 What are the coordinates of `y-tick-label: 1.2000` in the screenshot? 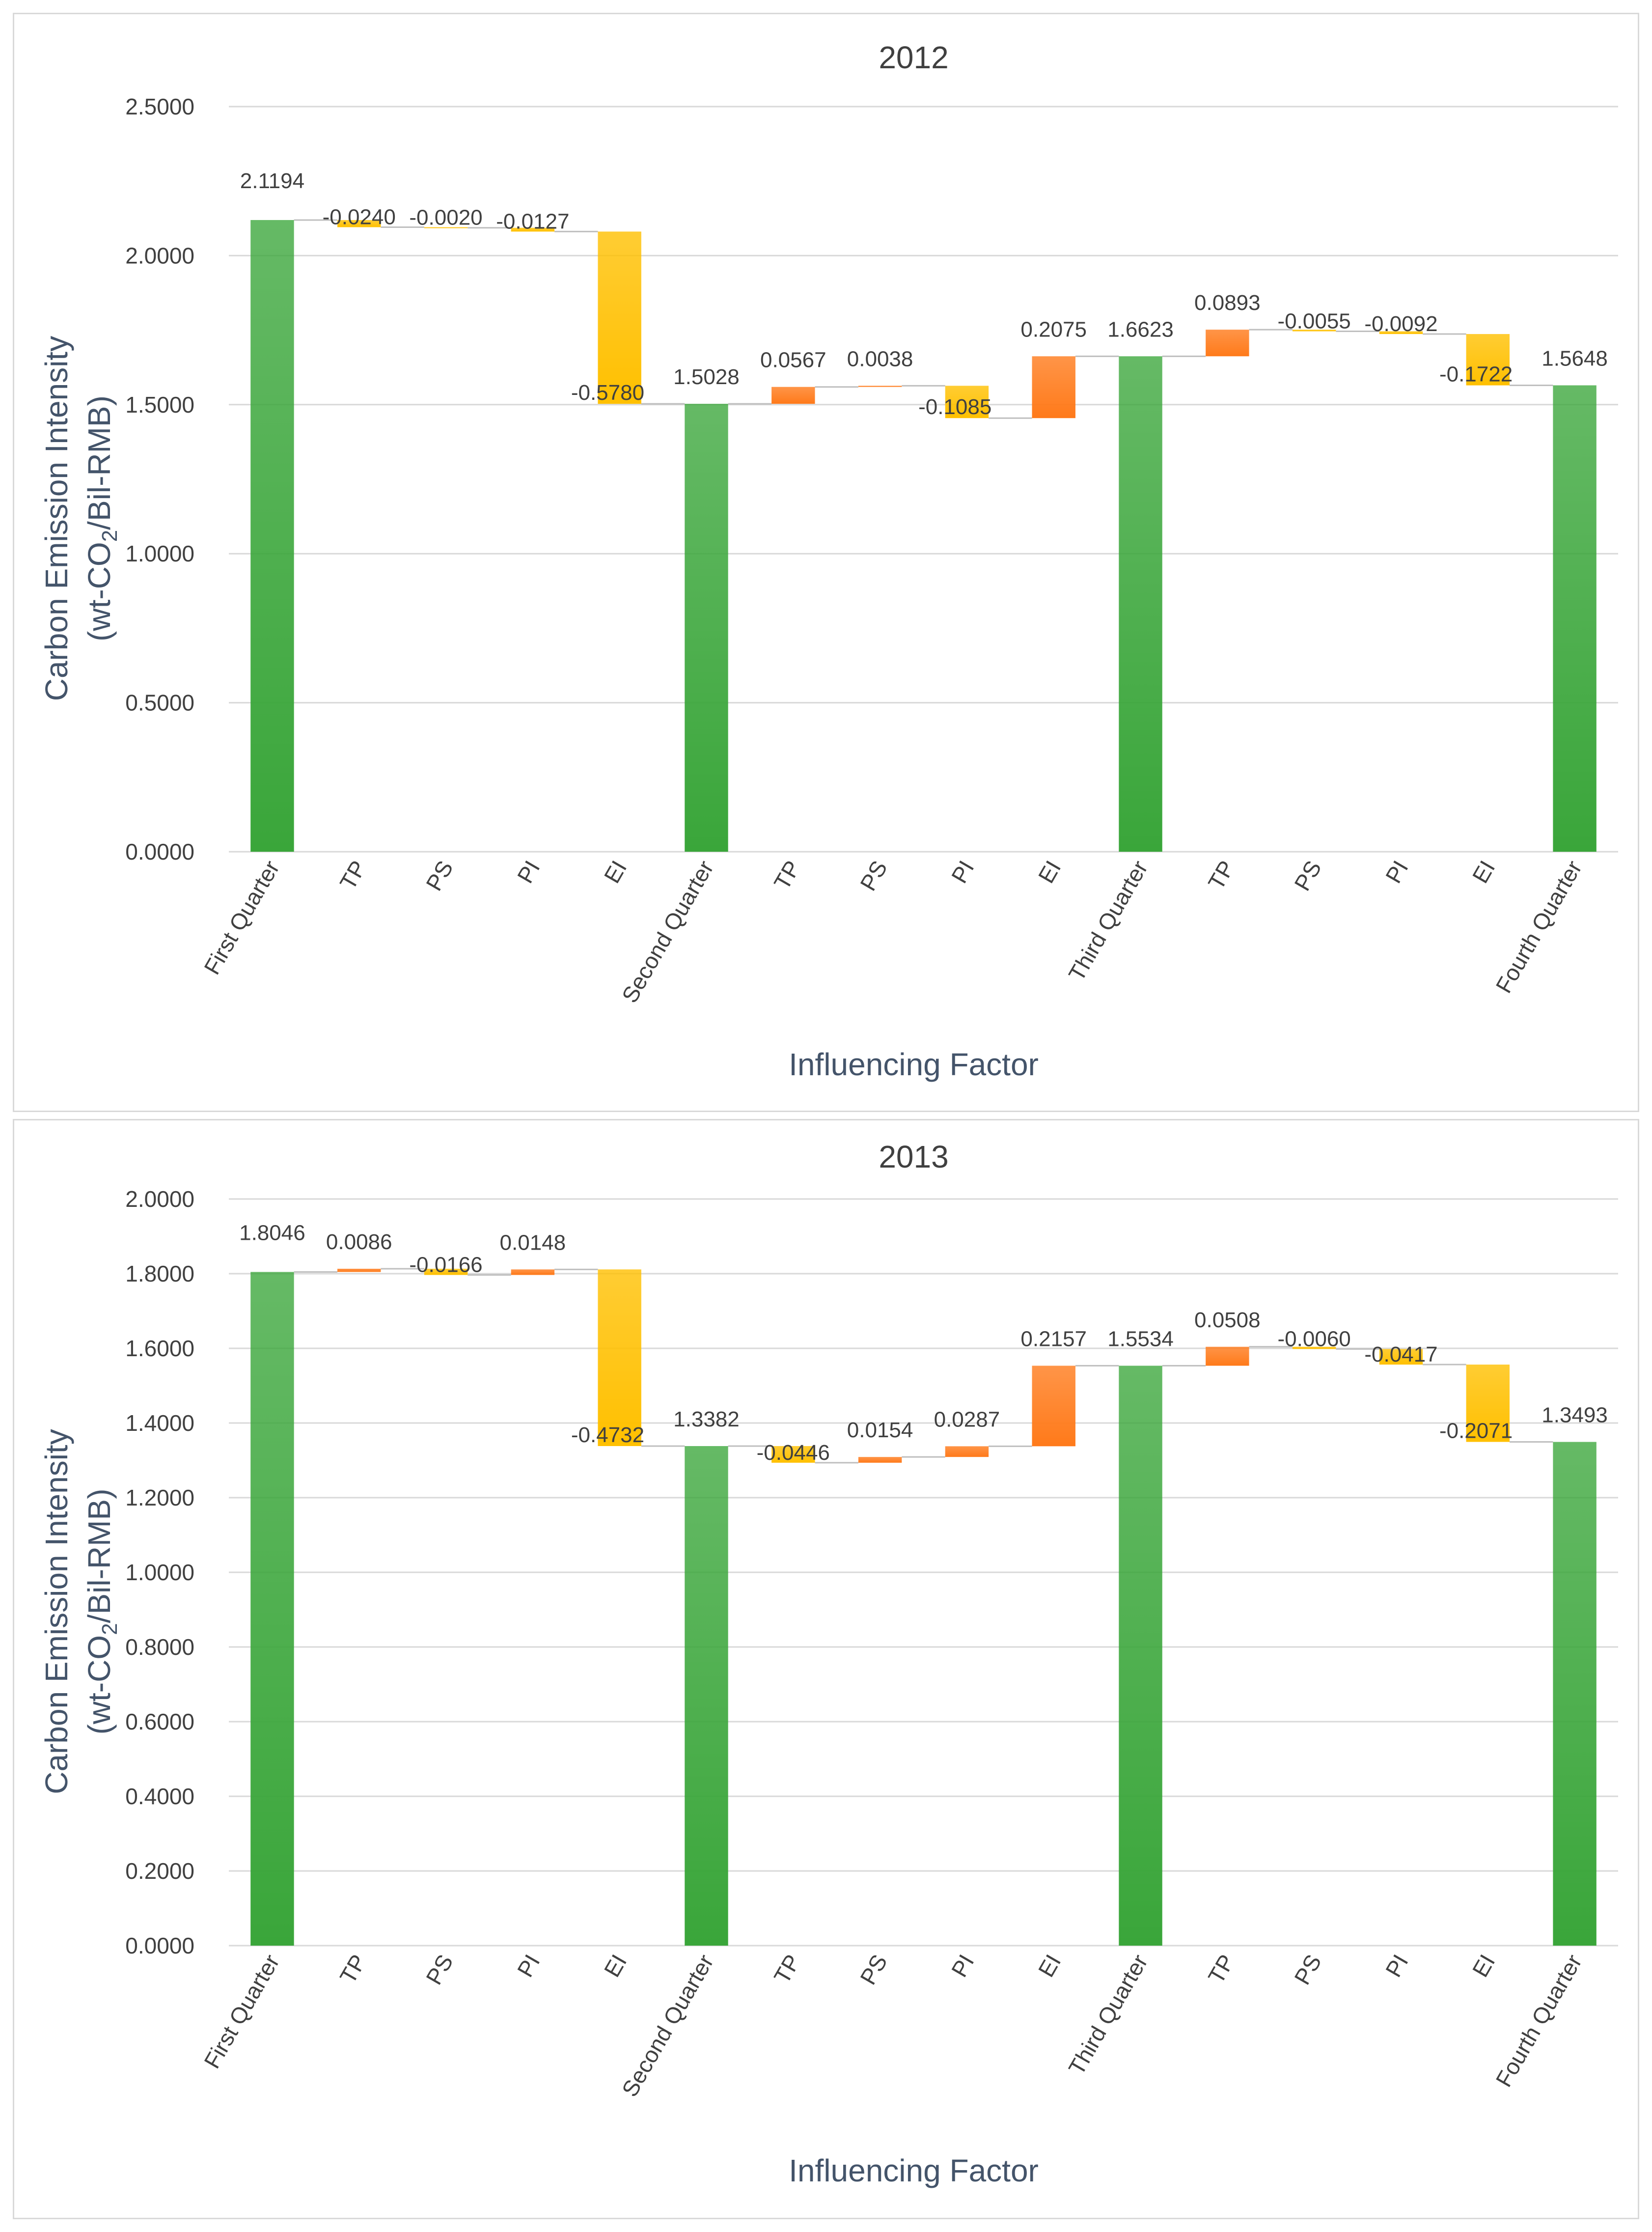 It's located at (159, 1497).